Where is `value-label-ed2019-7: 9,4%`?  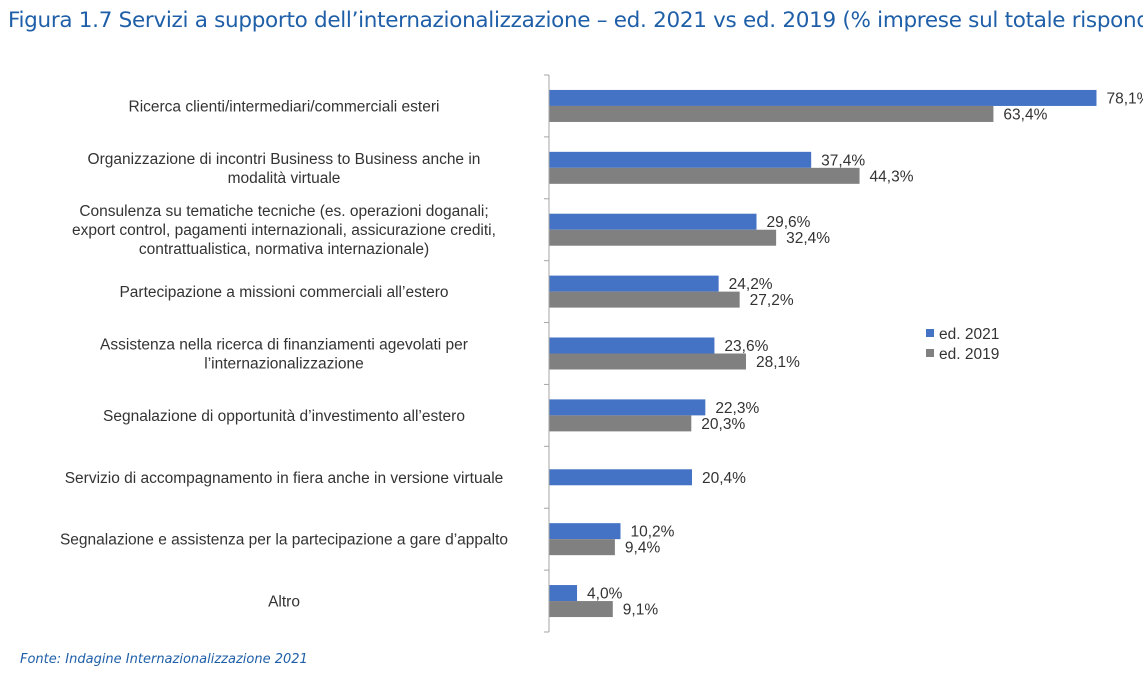 value-label-ed2019-7: 9,4% is located at coordinates (643, 548).